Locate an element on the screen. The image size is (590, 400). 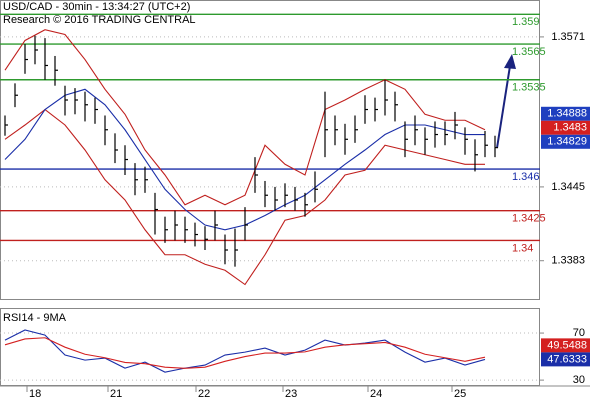
price-tag-label: 47.6333 is located at coordinates (567, 359).